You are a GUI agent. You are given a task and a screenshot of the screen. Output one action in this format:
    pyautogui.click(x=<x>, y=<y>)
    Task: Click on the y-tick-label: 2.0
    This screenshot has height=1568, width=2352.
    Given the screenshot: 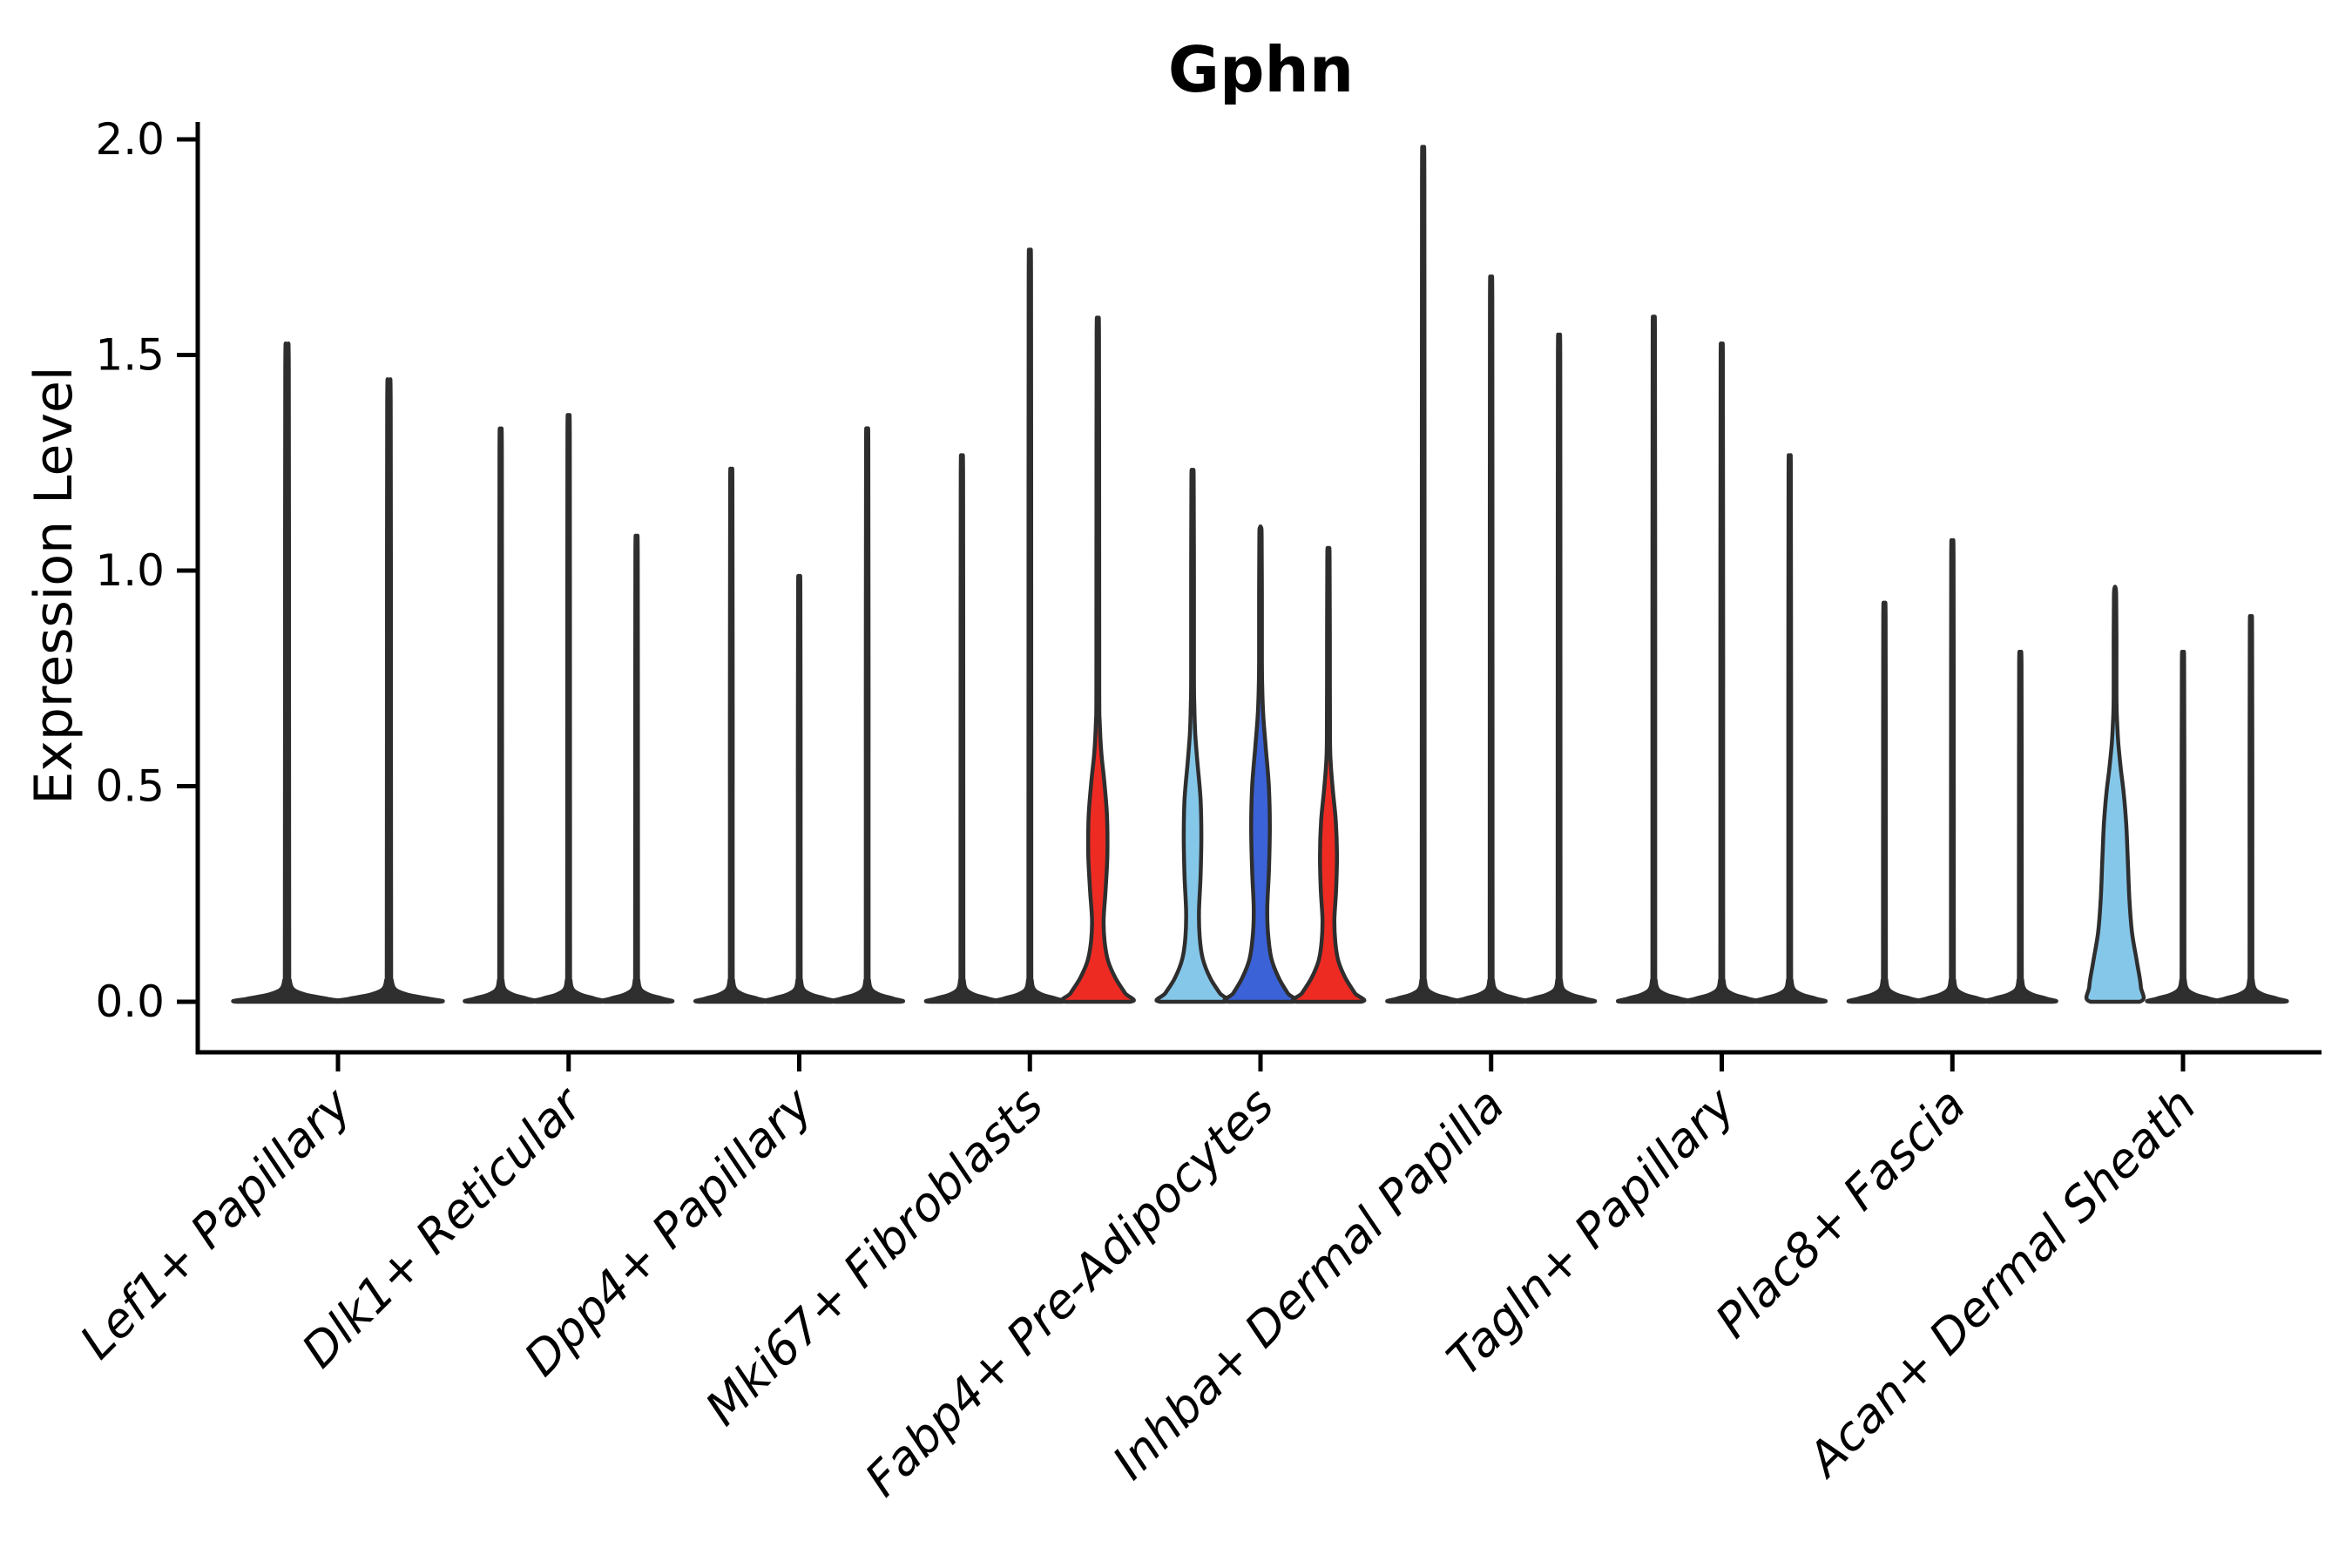 What is the action you would take?
    pyautogui.click(x=130, y=139)
    